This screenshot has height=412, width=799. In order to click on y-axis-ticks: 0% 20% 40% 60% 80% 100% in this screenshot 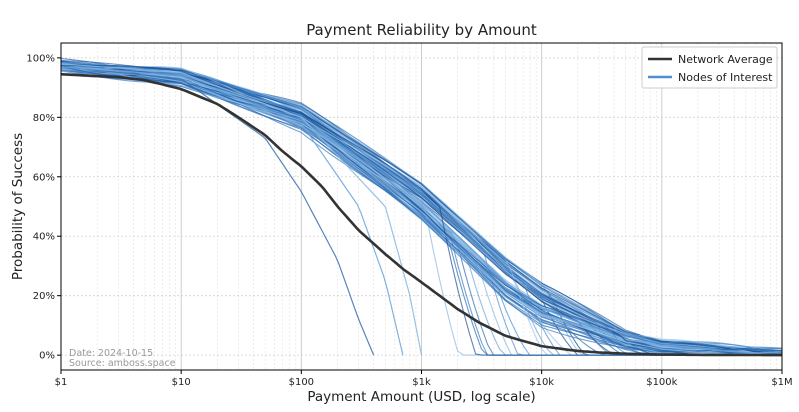, I will do `click(43, 207)`.